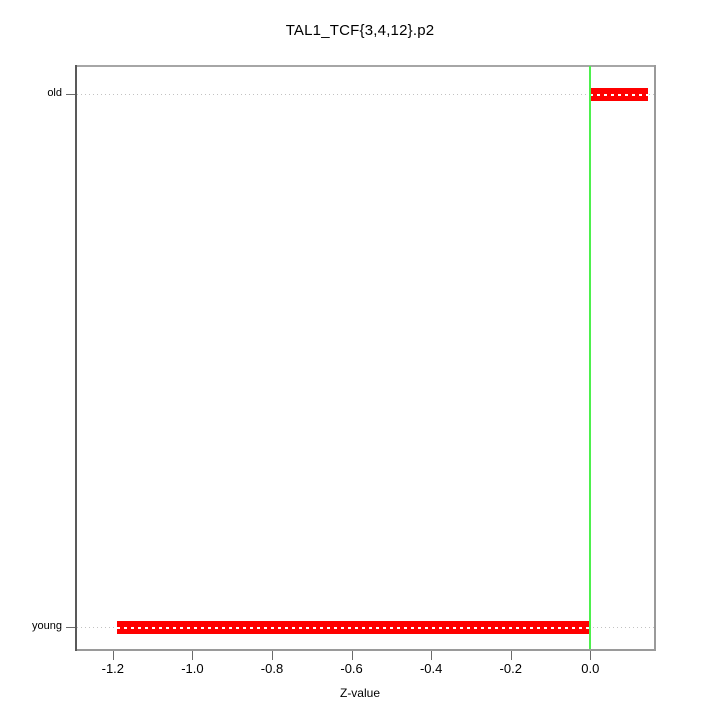 The height and width of the screenshot is (720, 720). I want to click on chart-title: TAL1_TCF{3,4,12}.p2, so click(360, 30).